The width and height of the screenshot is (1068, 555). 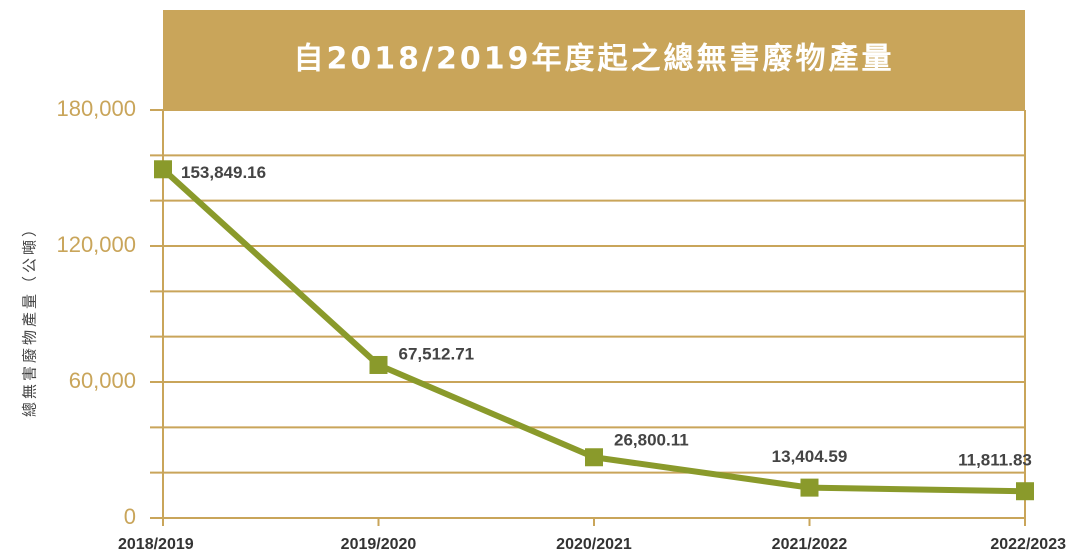 I want to click on chart-title: 自2018/2019年度起之總無害廢物產量, so click(x=594, y=59).